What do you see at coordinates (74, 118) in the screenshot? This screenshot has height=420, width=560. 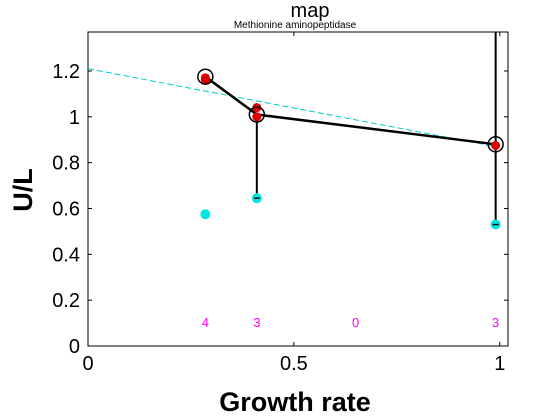 I see `y-tick-label: 1` at bounding box center [74, 118].